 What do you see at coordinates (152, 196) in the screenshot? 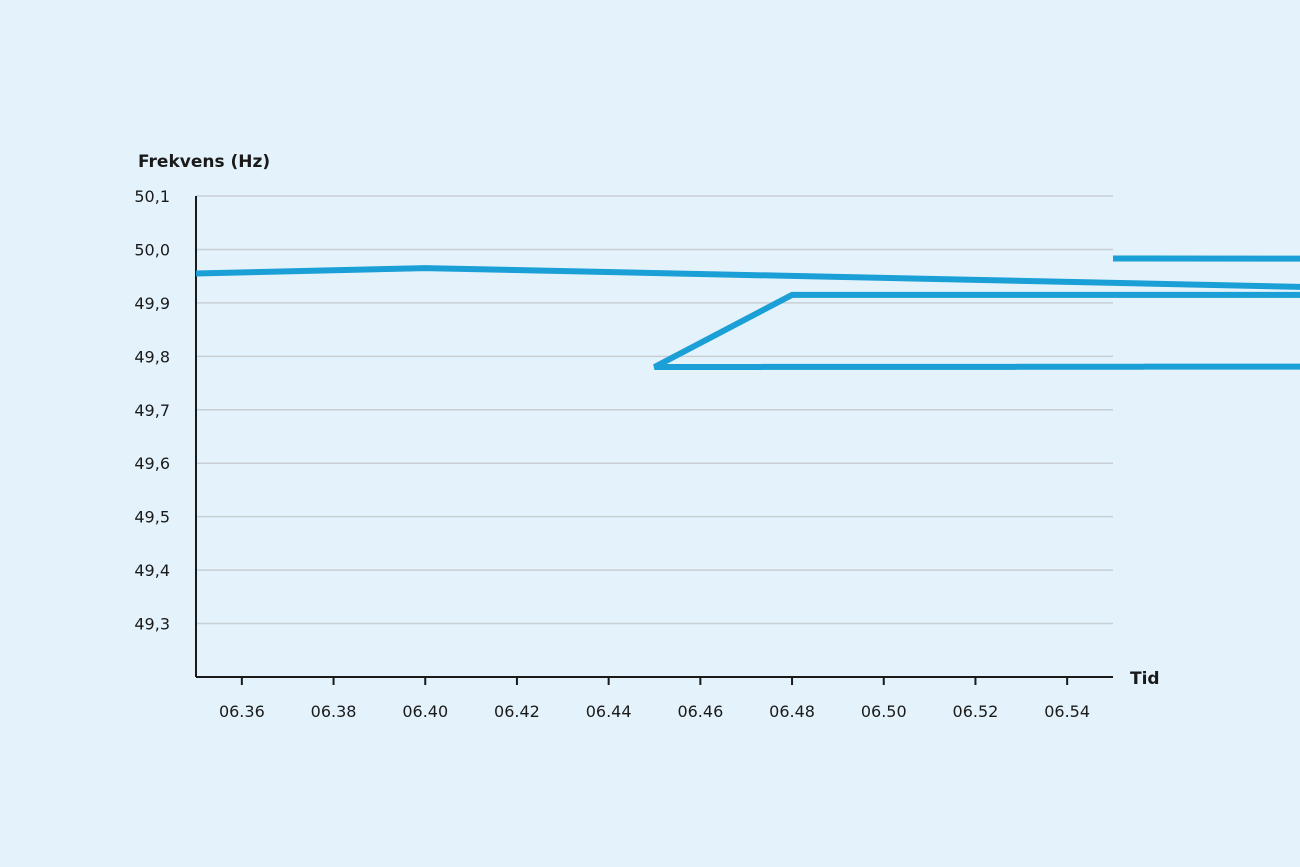
I see `y-tick-label: 50,1` at bounding box center [152, 196].